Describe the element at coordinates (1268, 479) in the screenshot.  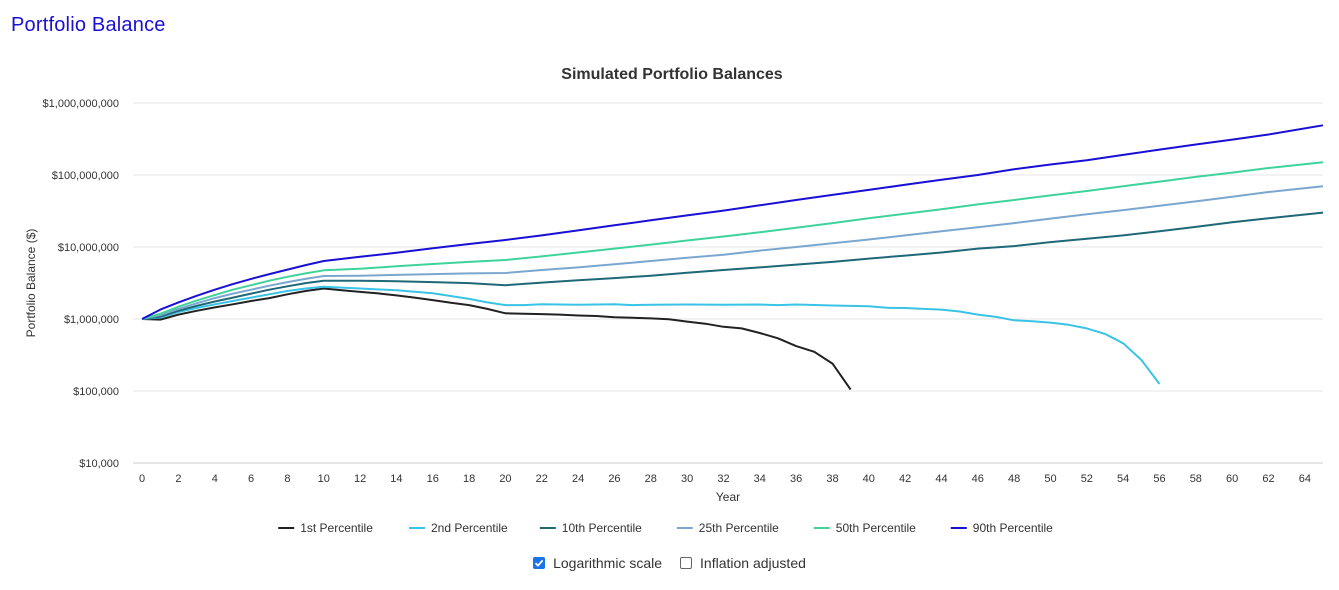
I see `x-tick-label: 62` at that location.